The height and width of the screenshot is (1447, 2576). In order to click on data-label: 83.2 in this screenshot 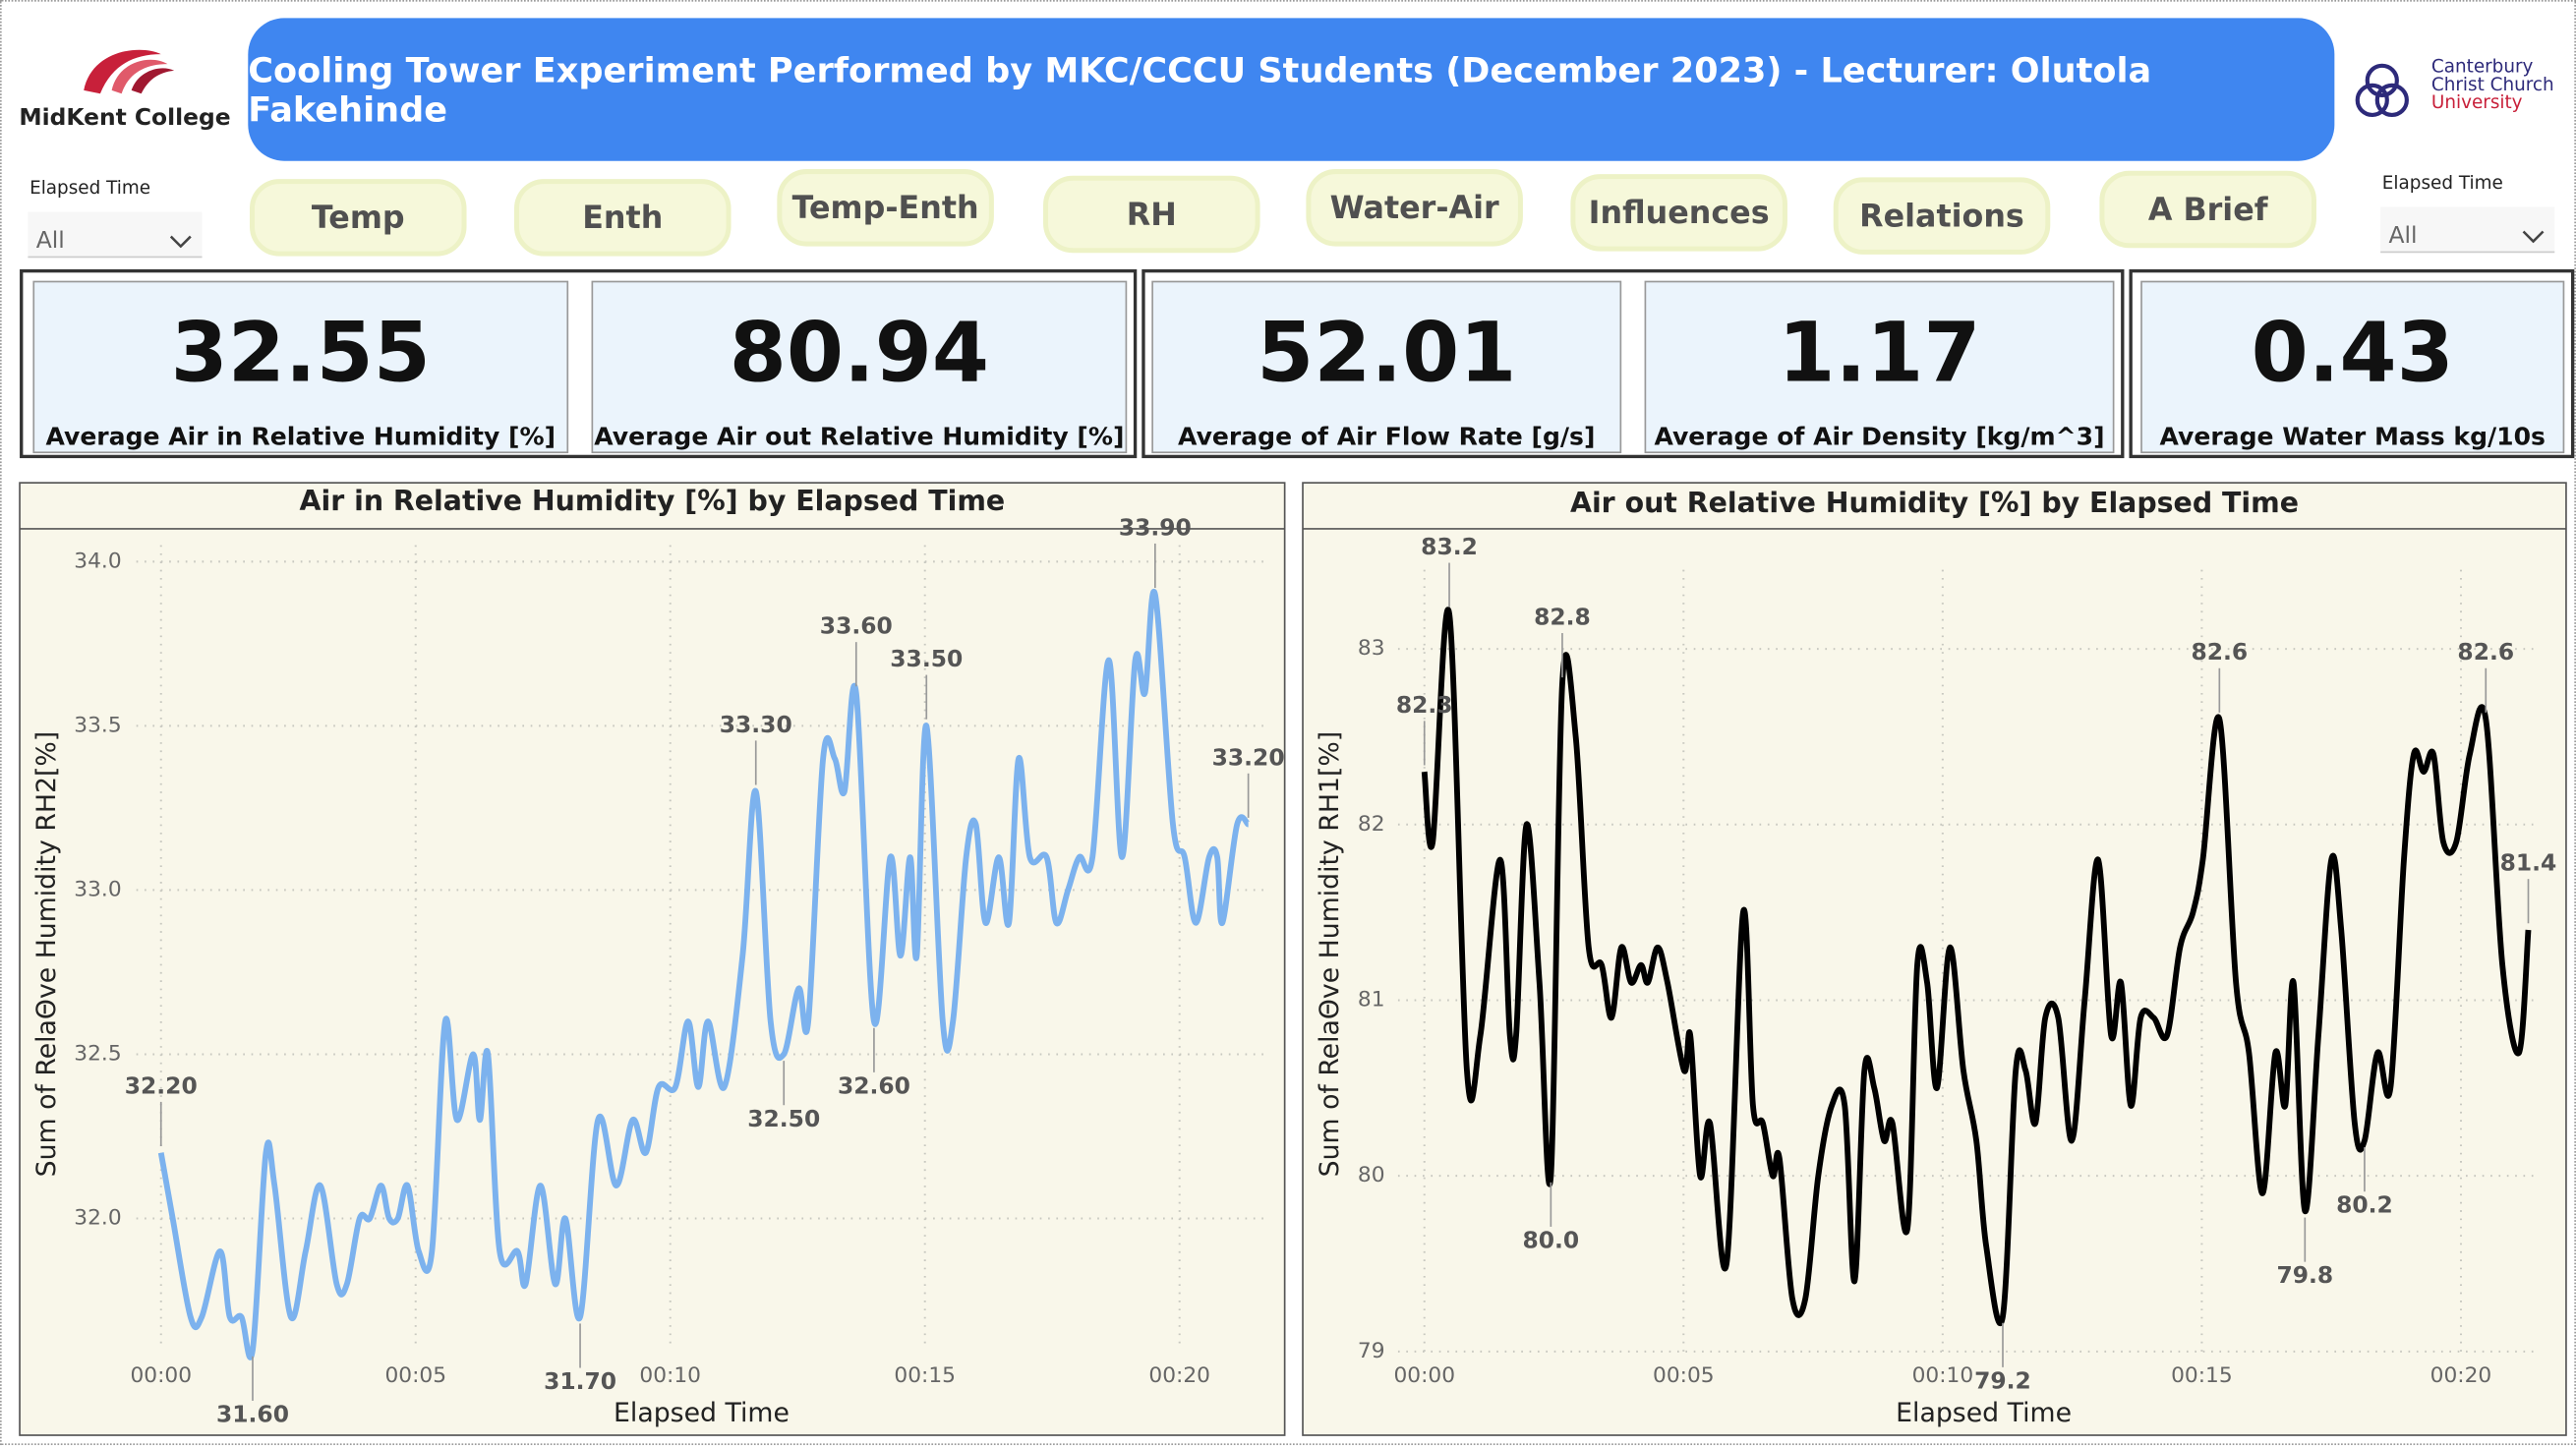, I will do `click(1449, 546)`.